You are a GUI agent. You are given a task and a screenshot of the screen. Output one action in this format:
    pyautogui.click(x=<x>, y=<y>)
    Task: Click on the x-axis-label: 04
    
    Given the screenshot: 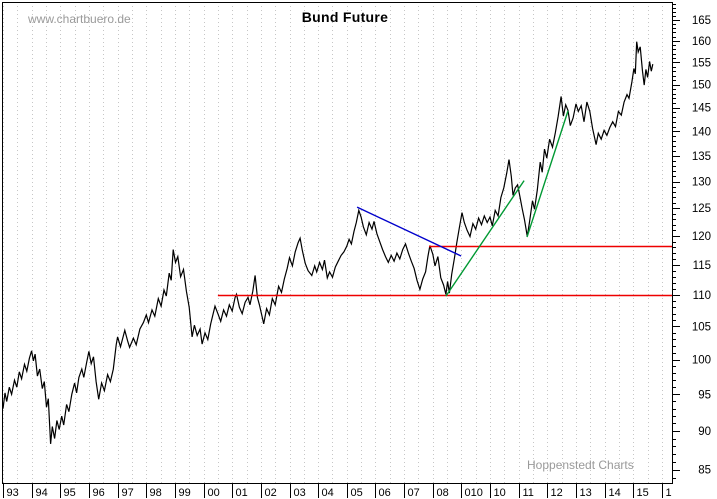 What is the action you would take?
    pyautogui.click(x=328, y=493)
    